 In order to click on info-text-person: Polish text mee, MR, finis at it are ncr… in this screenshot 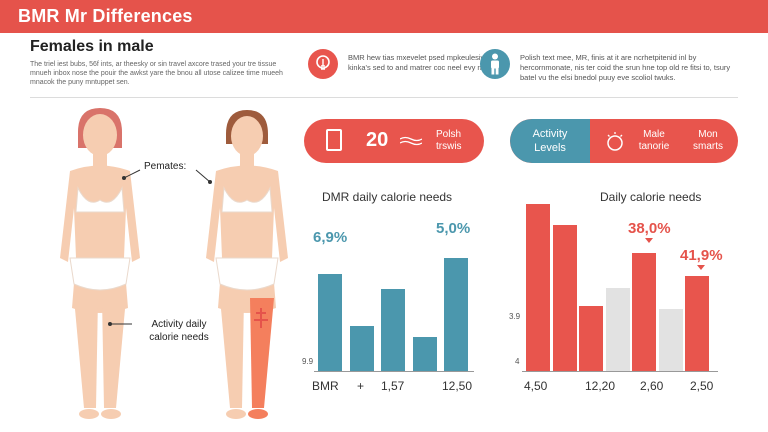, I will do `click(625, 67)`.